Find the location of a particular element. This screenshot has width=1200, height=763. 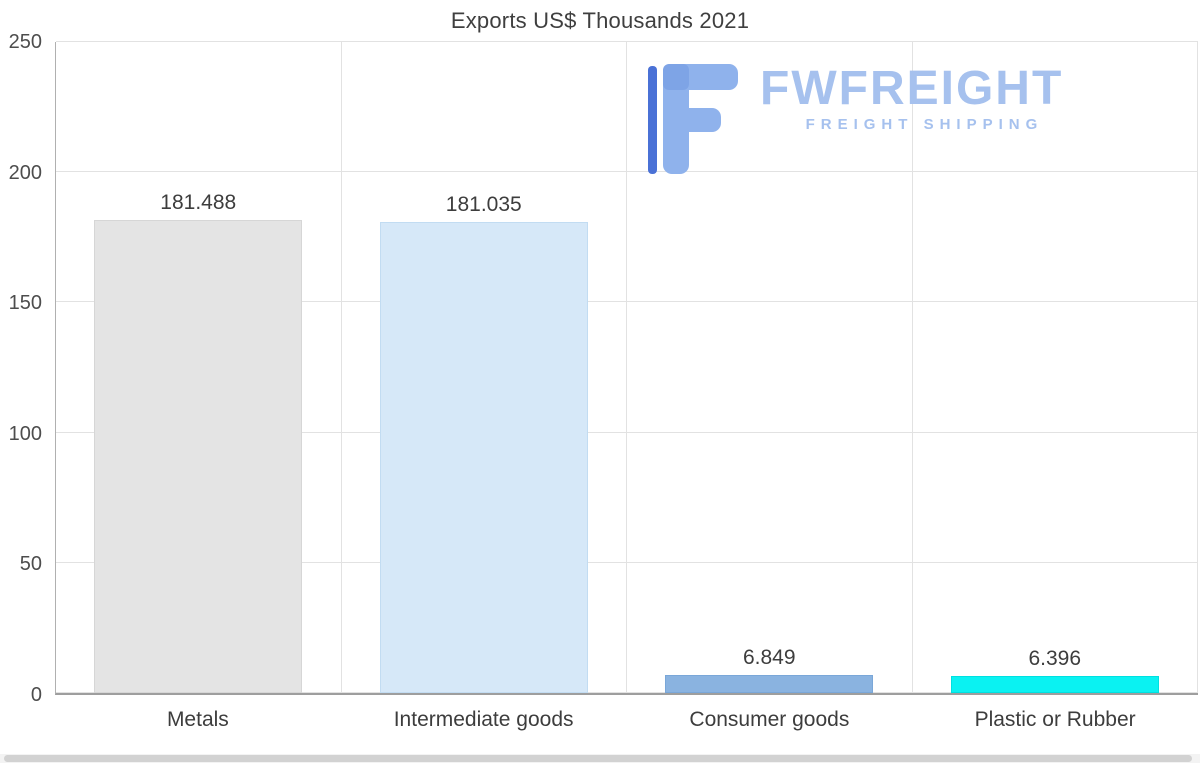

x-tick-label: Consumer goods is located at coordinates (769, 719).